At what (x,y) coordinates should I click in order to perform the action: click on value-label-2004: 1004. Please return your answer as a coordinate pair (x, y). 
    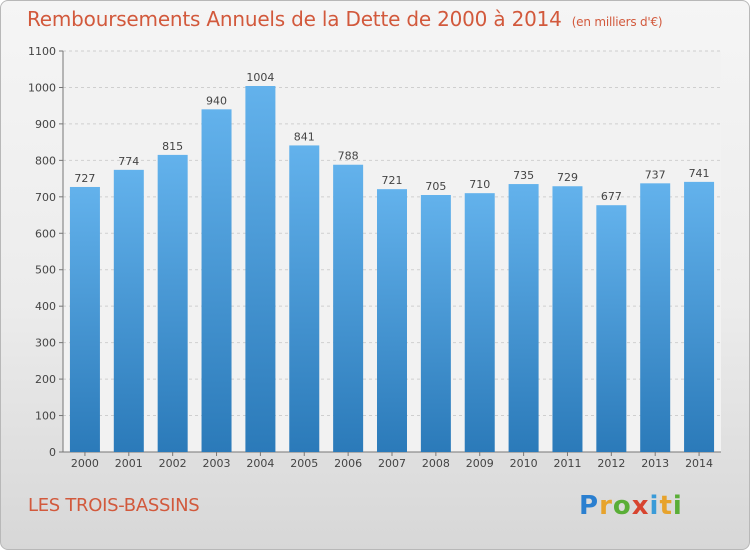
    Looking at the image, I should click on (260, 77).